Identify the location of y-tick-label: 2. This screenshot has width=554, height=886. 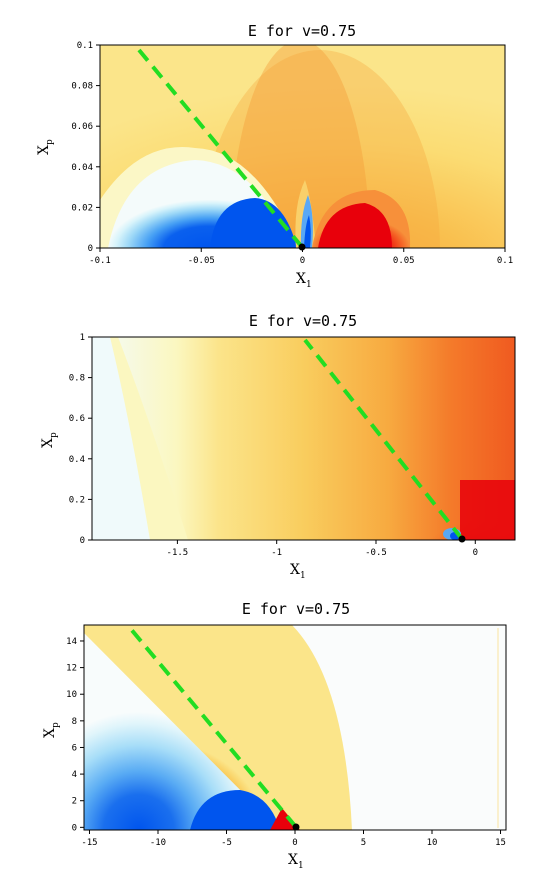
(74, 802).